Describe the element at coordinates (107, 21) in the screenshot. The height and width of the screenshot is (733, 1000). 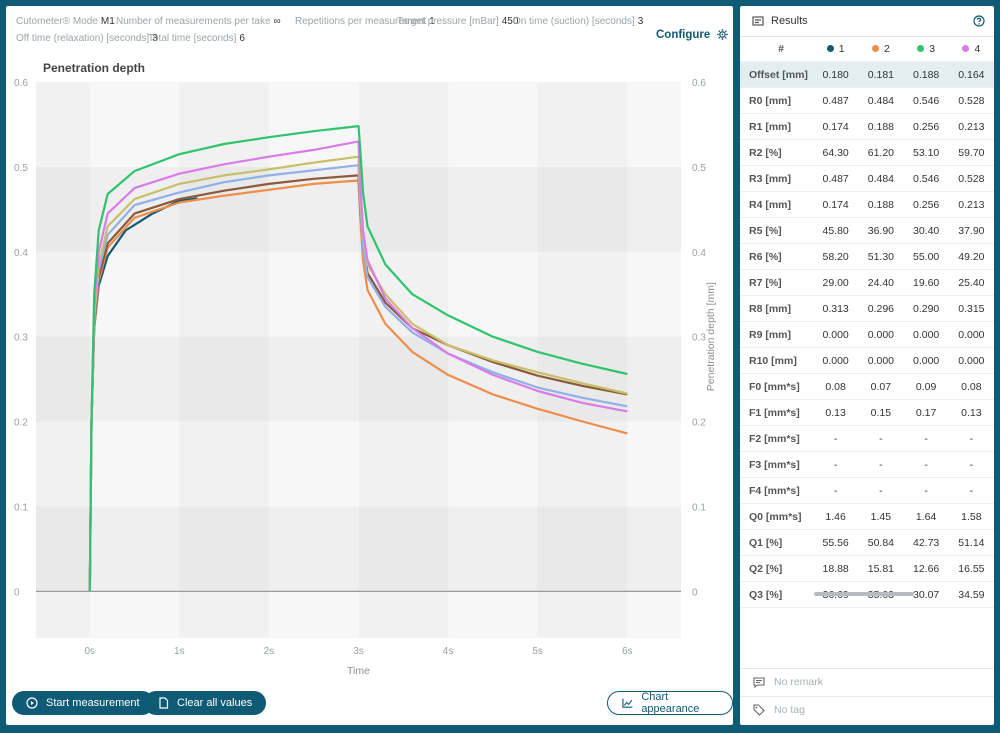
I see `param-value: M1` at that location.